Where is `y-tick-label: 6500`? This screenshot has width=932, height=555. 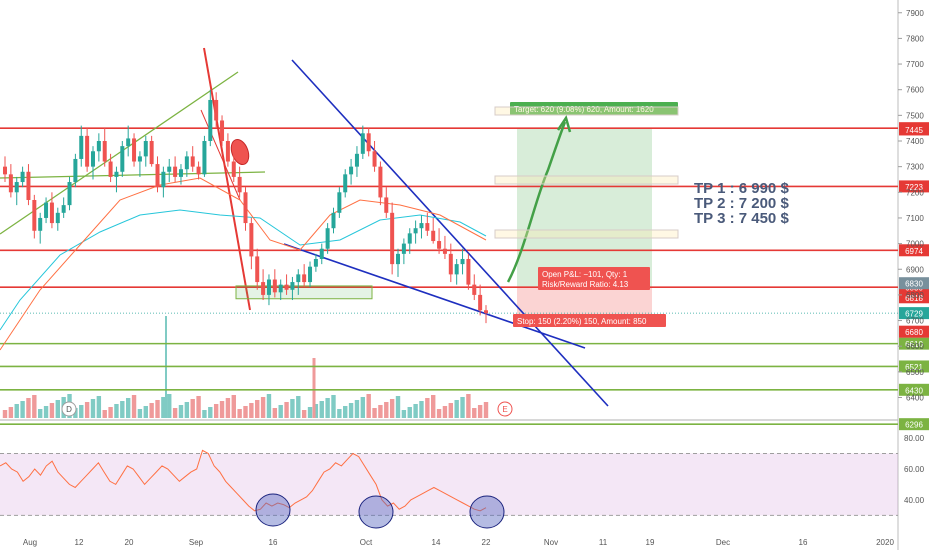 y-tick-label: 6500 is located at coordinates (915, 372).